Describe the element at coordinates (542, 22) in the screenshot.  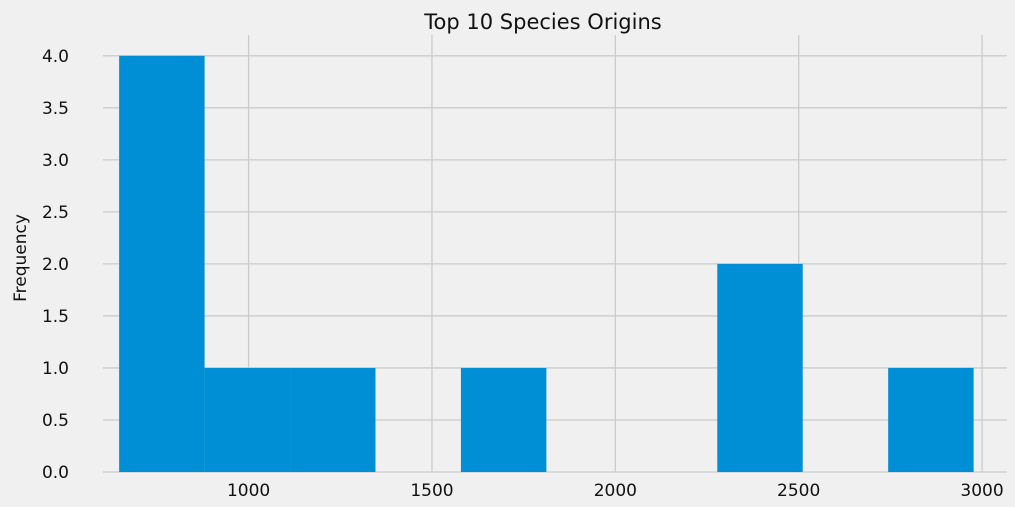
I see `chart-title: Top 10 Species Origins` at that location.